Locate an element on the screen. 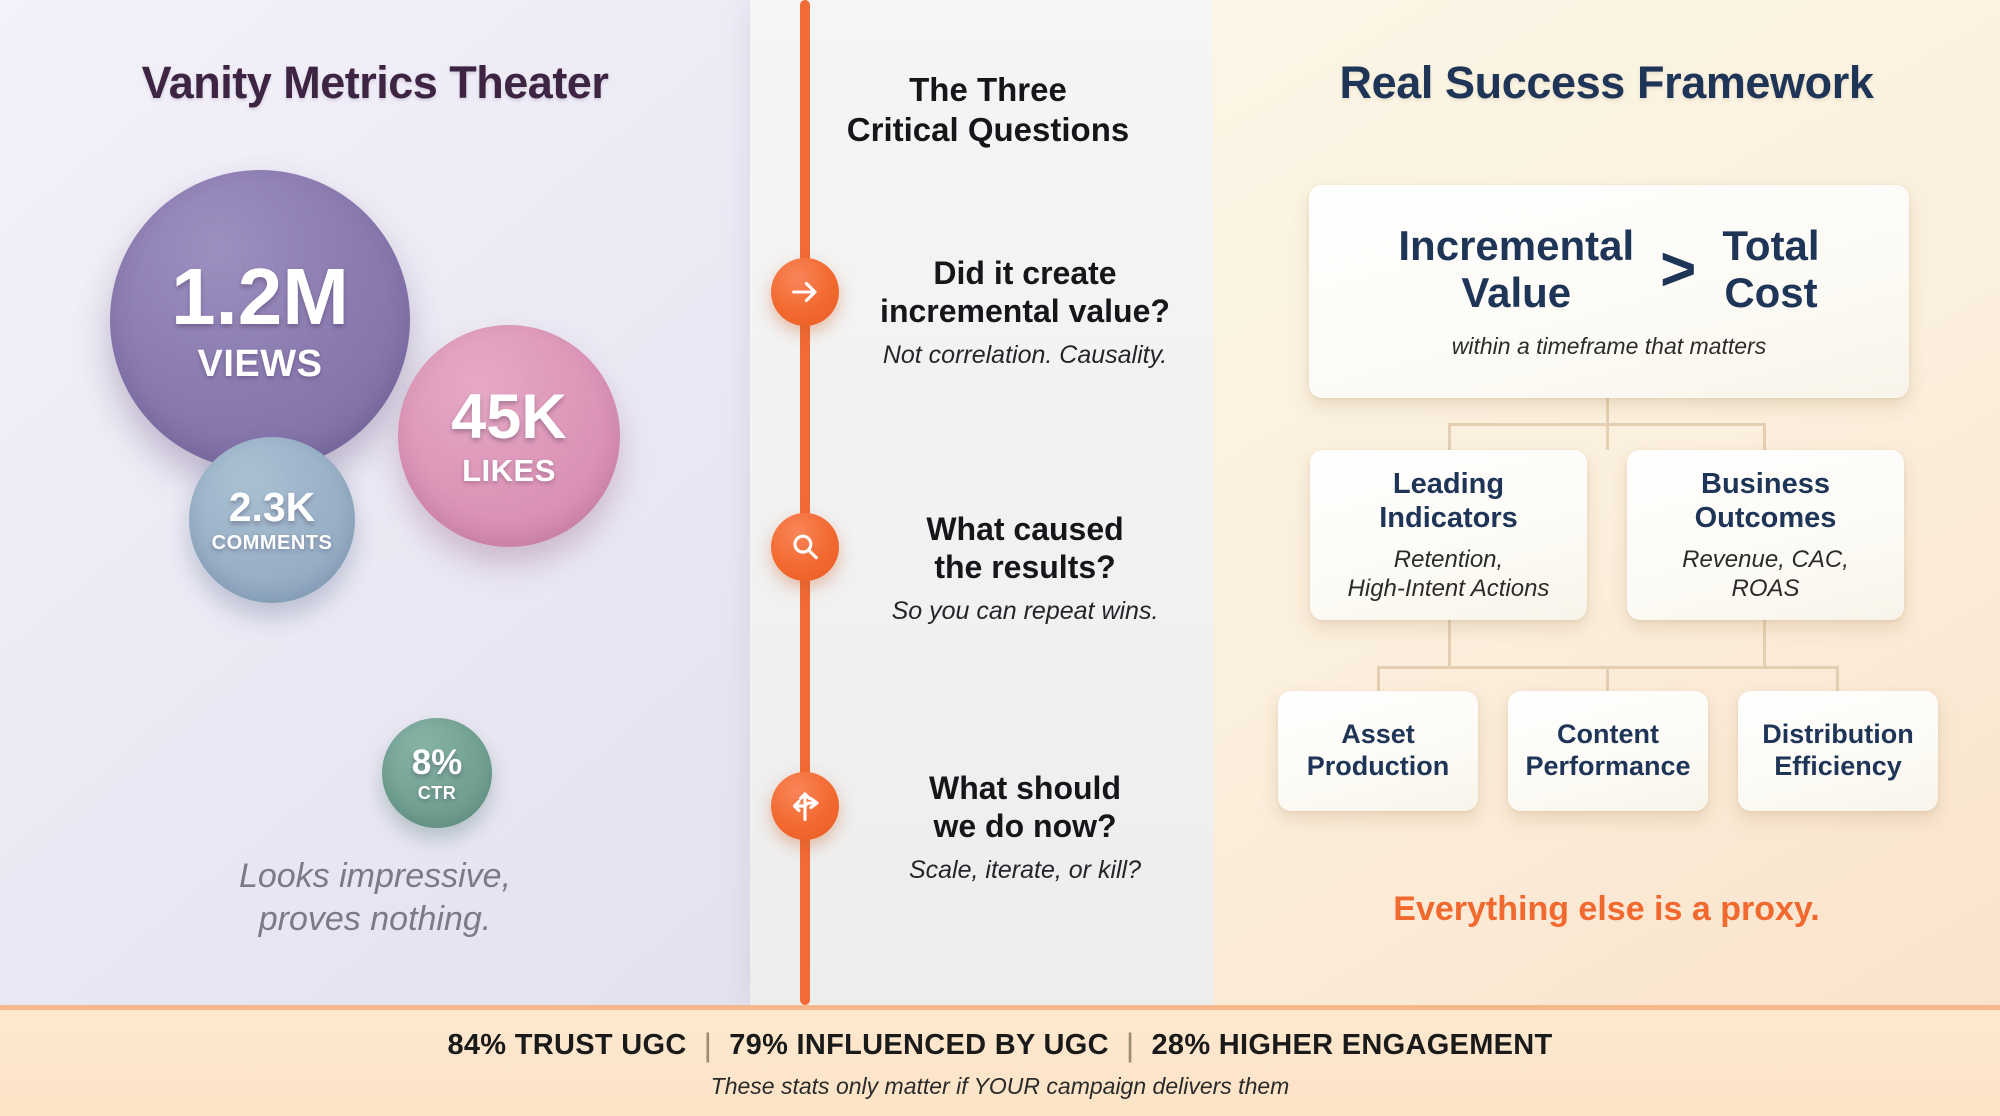 Image resolution: width=2000 pixels, height=1116 pixels. asset-production-line-2: Production is located at coordinates (1378, 766).